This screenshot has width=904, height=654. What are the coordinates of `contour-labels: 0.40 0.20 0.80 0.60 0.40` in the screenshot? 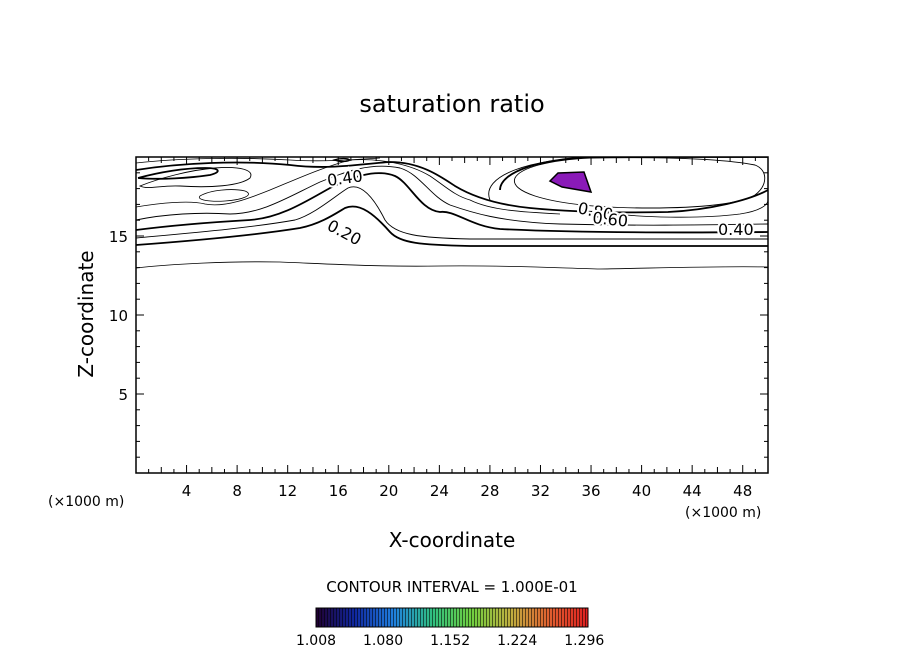 It's located at (539, 207).